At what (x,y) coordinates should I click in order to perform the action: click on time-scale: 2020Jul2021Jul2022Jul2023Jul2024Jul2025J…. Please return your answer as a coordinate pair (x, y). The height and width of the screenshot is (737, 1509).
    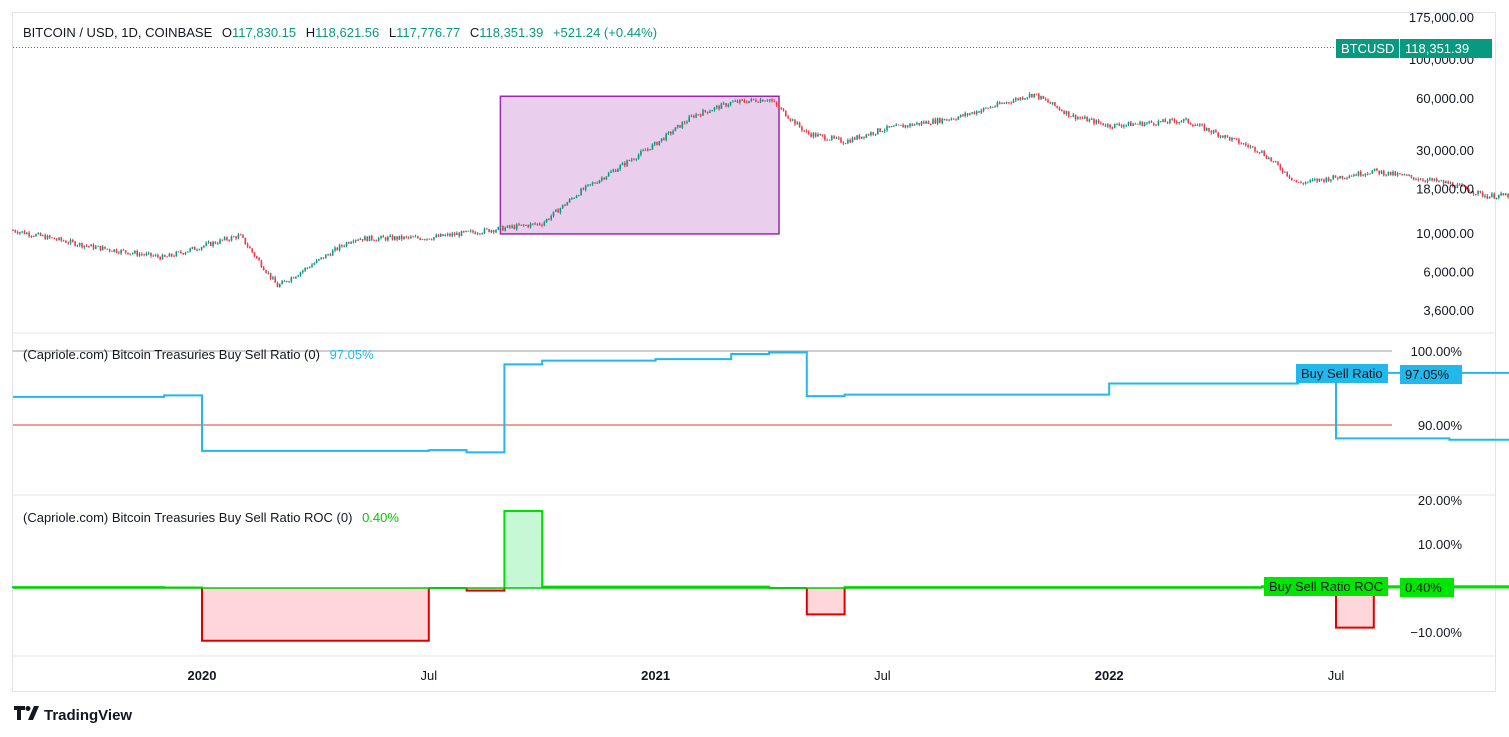
    Looking at the image, I should click on (848, 675).